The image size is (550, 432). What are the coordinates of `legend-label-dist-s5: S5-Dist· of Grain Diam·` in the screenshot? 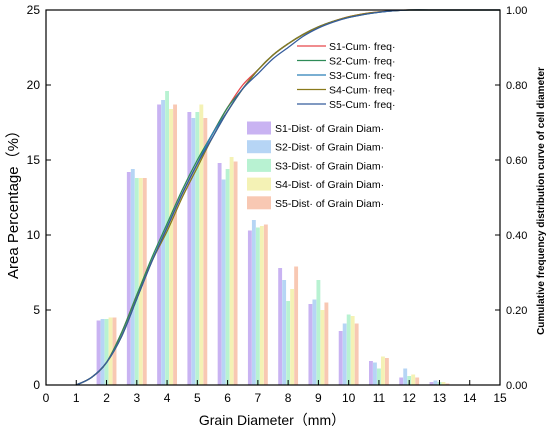 It's located at (329, 204).